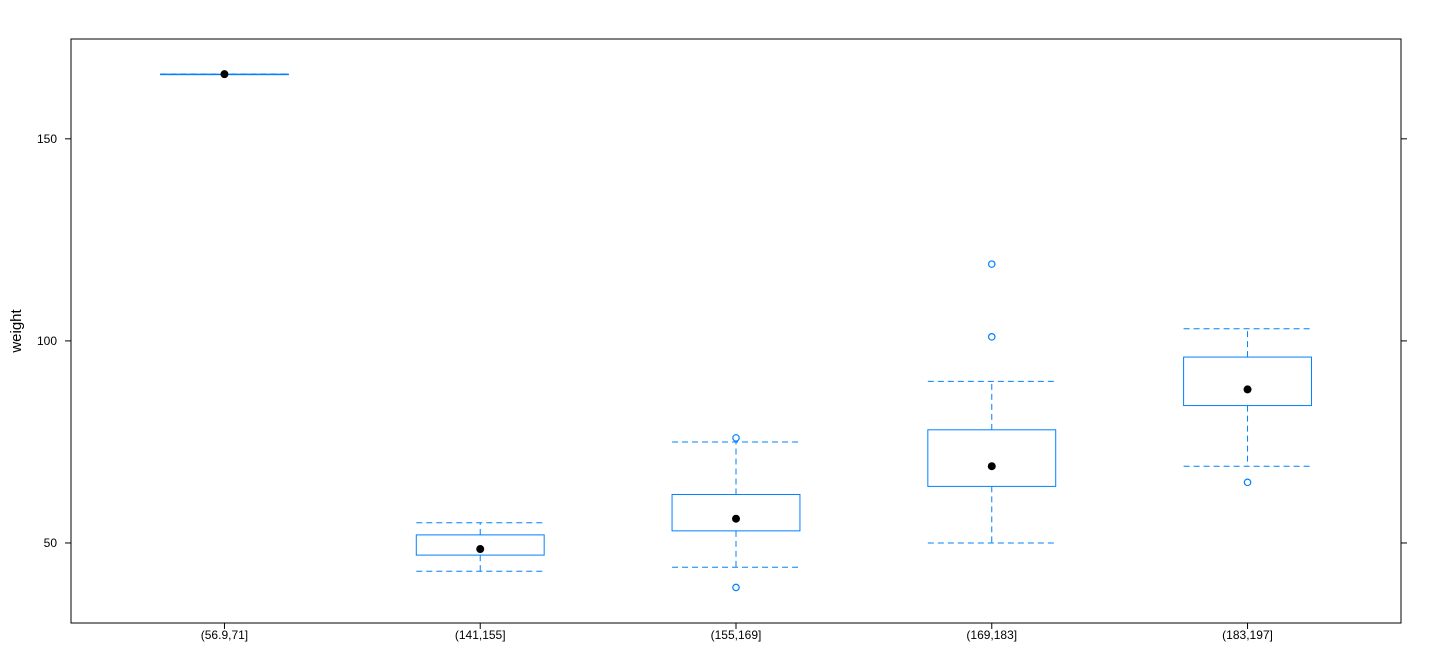 This screenshot has height=672, width=1440. I want to click on y-axis-label: weight, so click(16, 330).